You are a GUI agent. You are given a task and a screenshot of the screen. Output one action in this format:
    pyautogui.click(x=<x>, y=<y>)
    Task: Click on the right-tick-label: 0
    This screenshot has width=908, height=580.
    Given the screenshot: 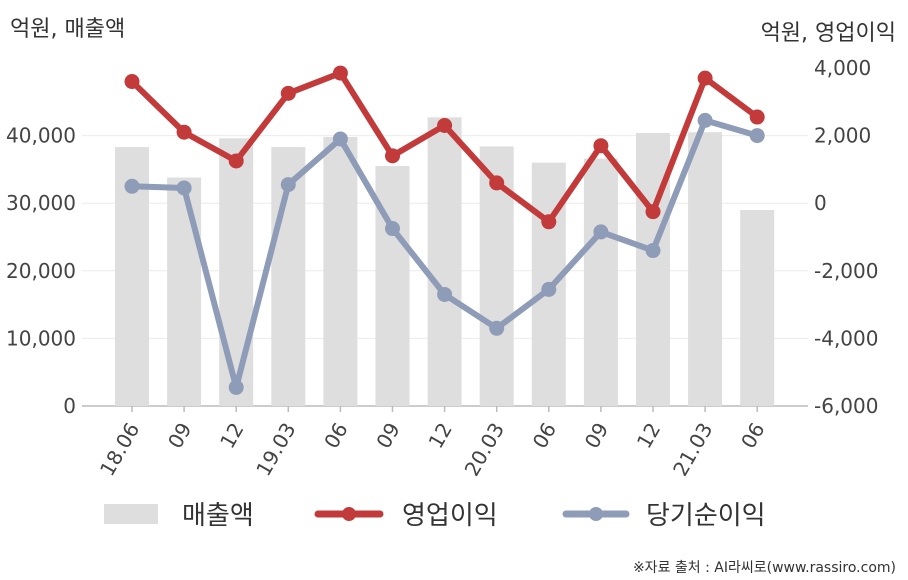 What is the action you would take?
    pyautogui.click(x=820, y=203)
    